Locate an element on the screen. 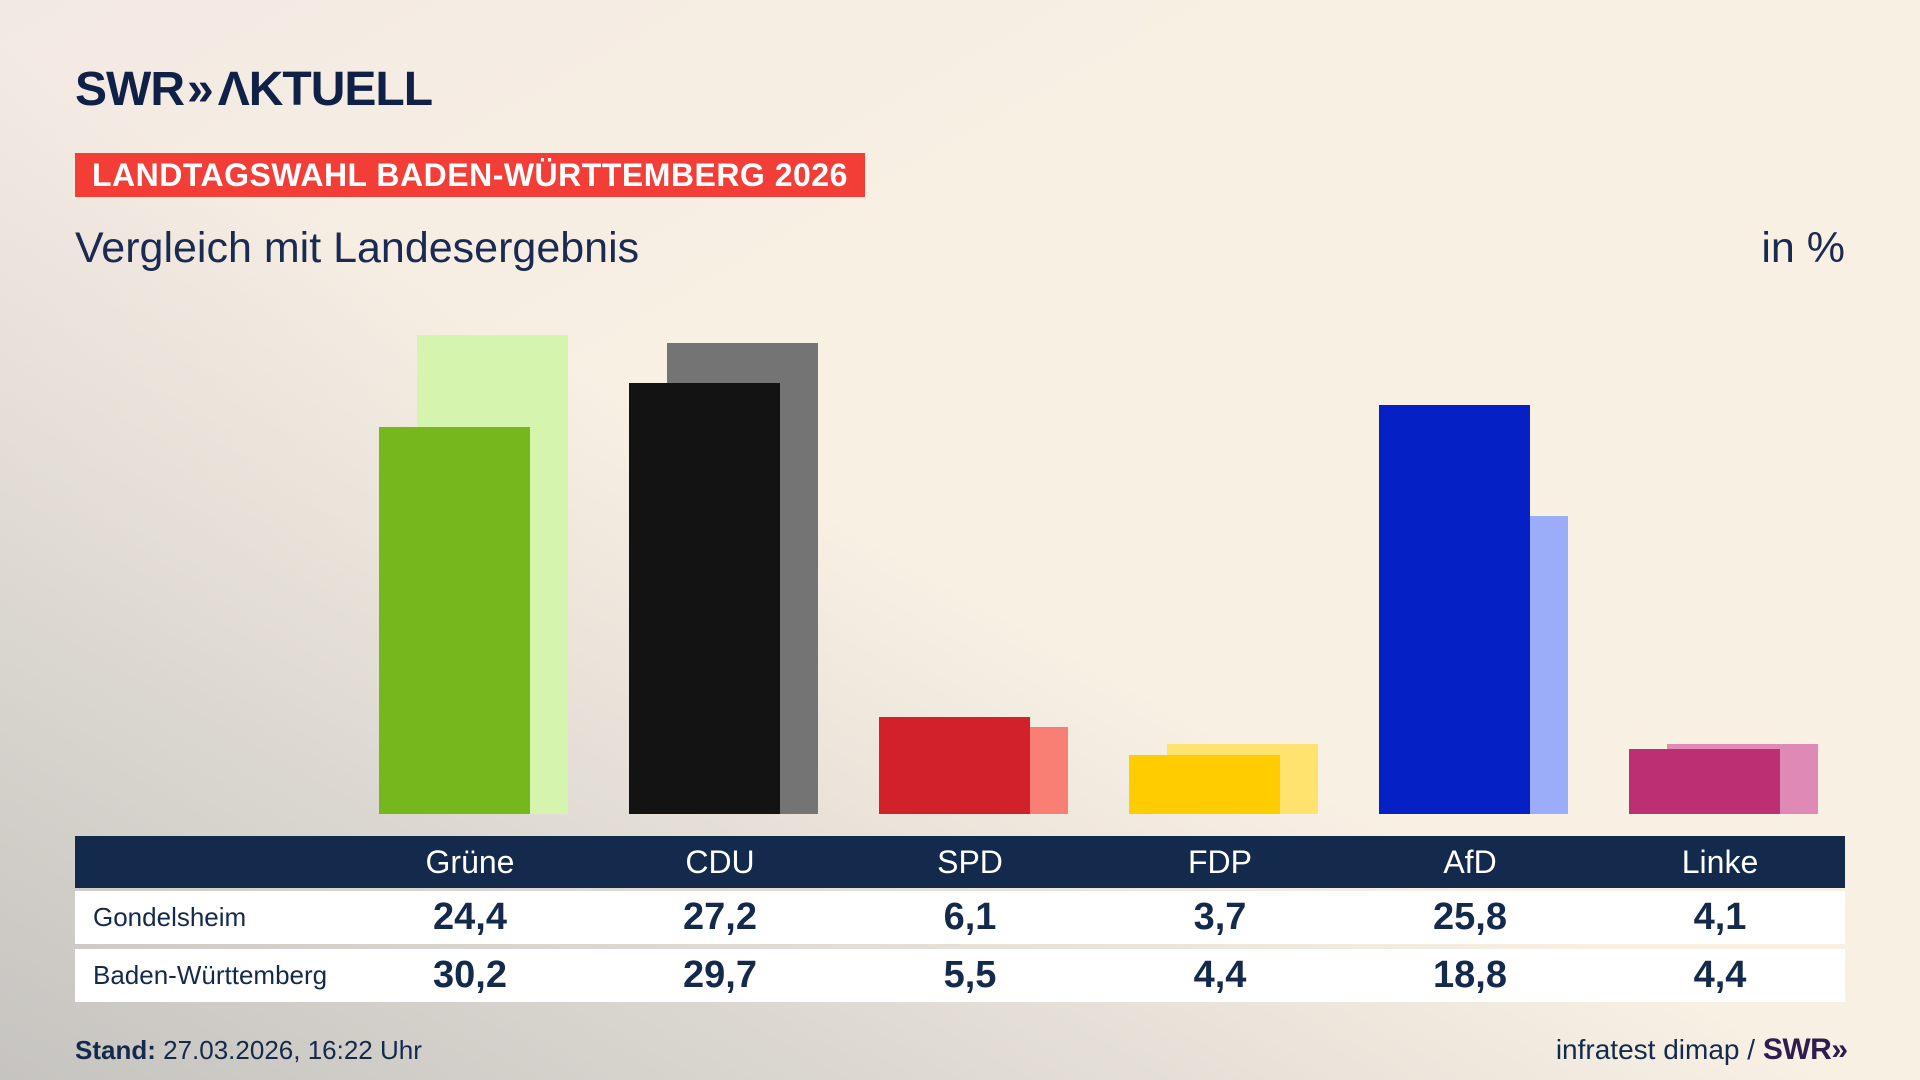  logo-swr-text: SWR is located at coordinates (130, 89).